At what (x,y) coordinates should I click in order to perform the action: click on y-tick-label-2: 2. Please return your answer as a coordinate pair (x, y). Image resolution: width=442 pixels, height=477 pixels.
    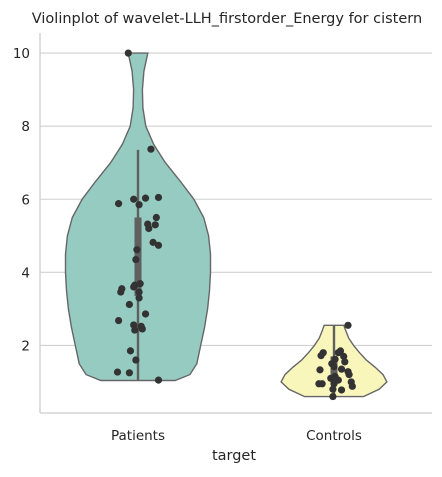
    Looking at the image, I should click on (25, 346).